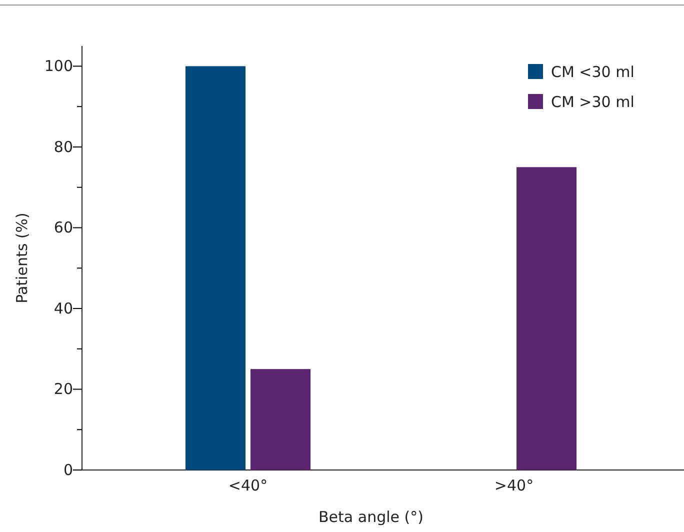 This screenshot has width=684, height=532. I want to click on x-tick-label: <40°, so click(248, 485).